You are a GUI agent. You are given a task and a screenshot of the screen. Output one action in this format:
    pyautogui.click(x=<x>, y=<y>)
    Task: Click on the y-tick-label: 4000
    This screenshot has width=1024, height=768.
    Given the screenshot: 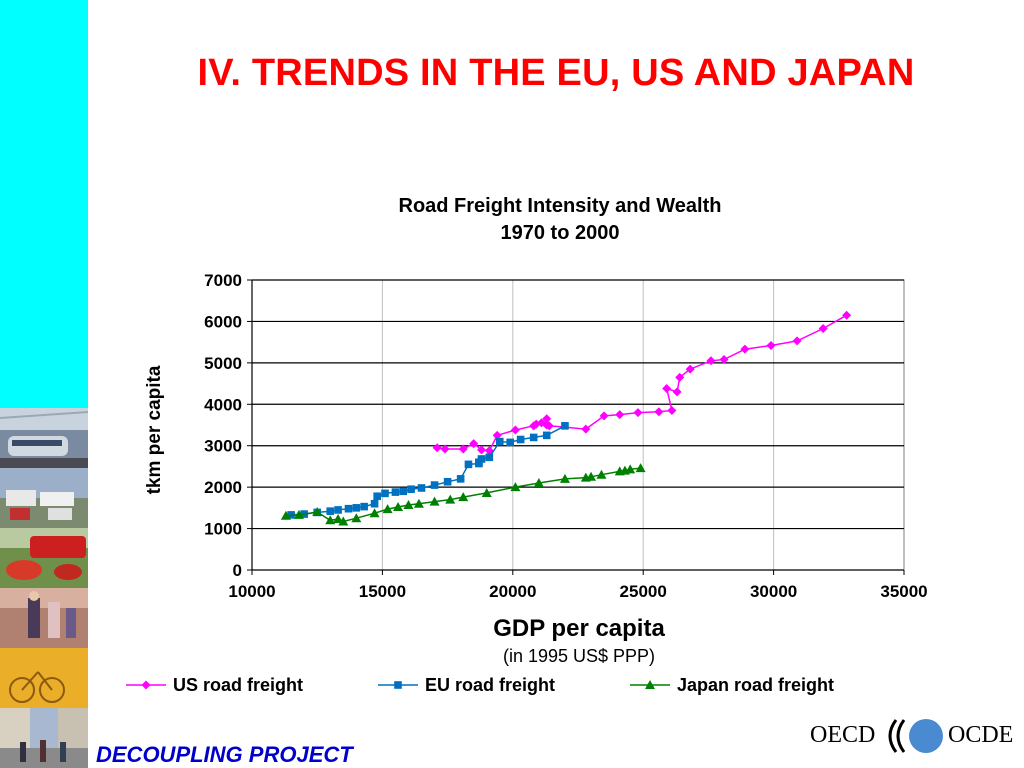 What is the action you would take?
    pyautogui.click(x=223, y=404)
    